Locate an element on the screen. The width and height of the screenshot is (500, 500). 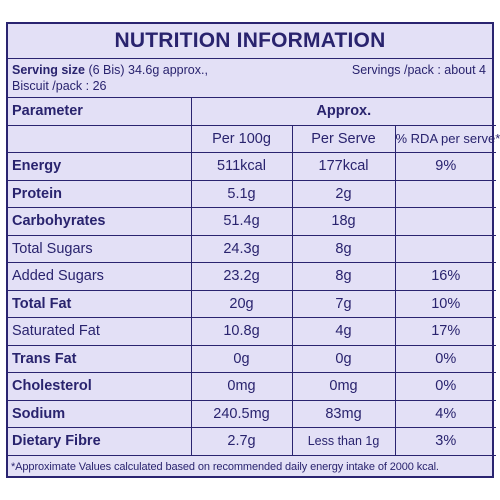
rda-value: 16% is located at coordinates (445, 276).